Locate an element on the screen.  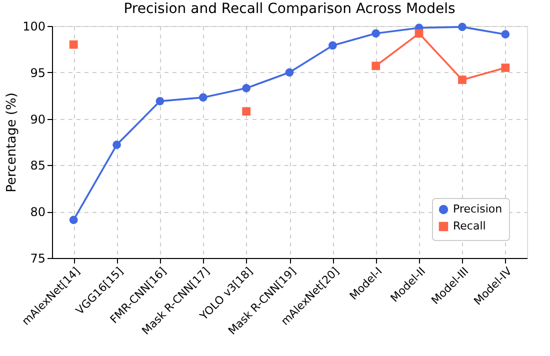
chart-title: Precision and Recall Comparison Across Models is located at coordinates (290, 9).